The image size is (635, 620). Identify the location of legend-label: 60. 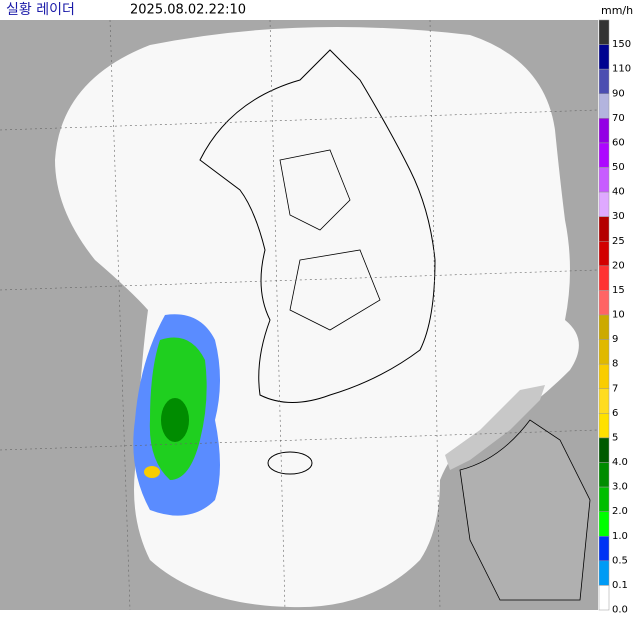
(618, 142).